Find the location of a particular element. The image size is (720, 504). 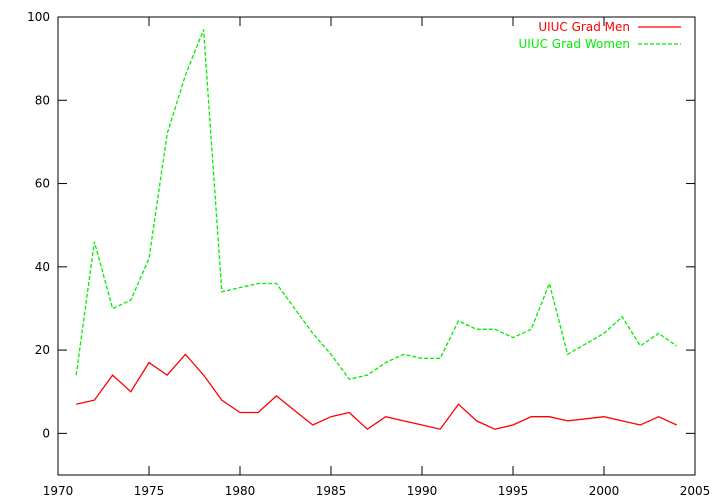

legend-label-2: UIUC Grad Women is located at coordinates (575, 44).